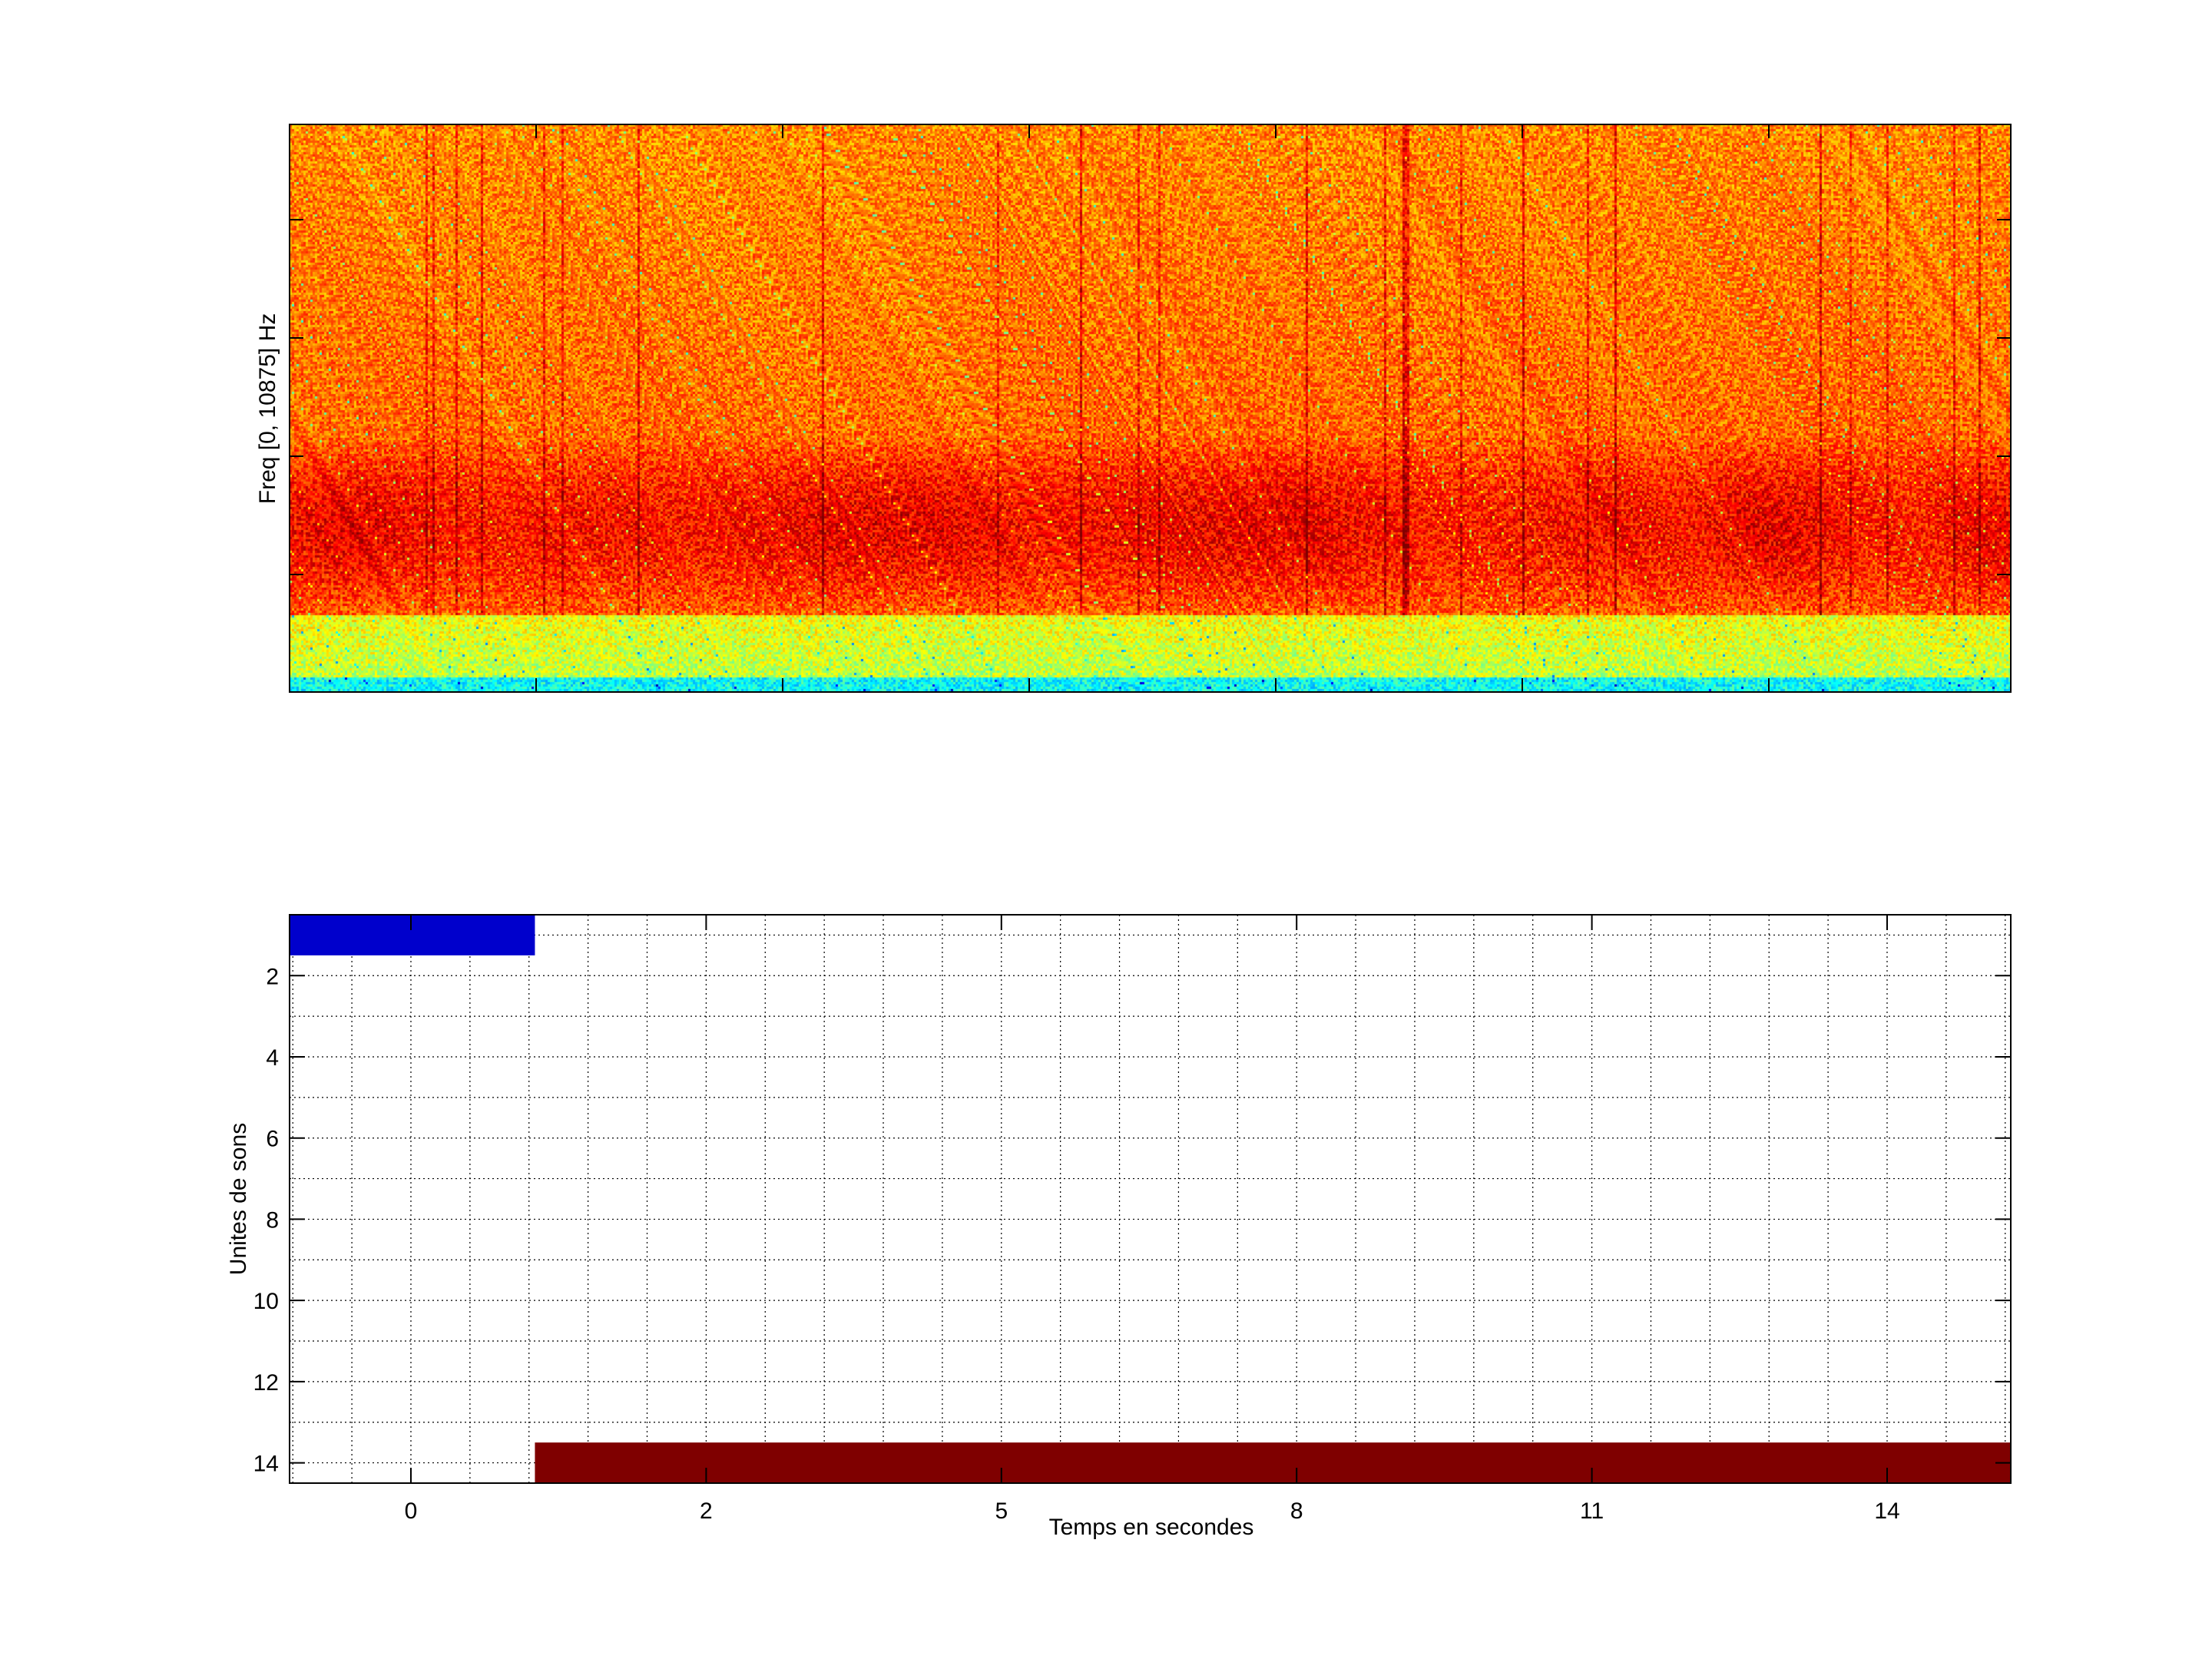 The height and width of the screenshot is (1659, 2212). I want to click on y-tick-label: 6, so click(272, 1139).